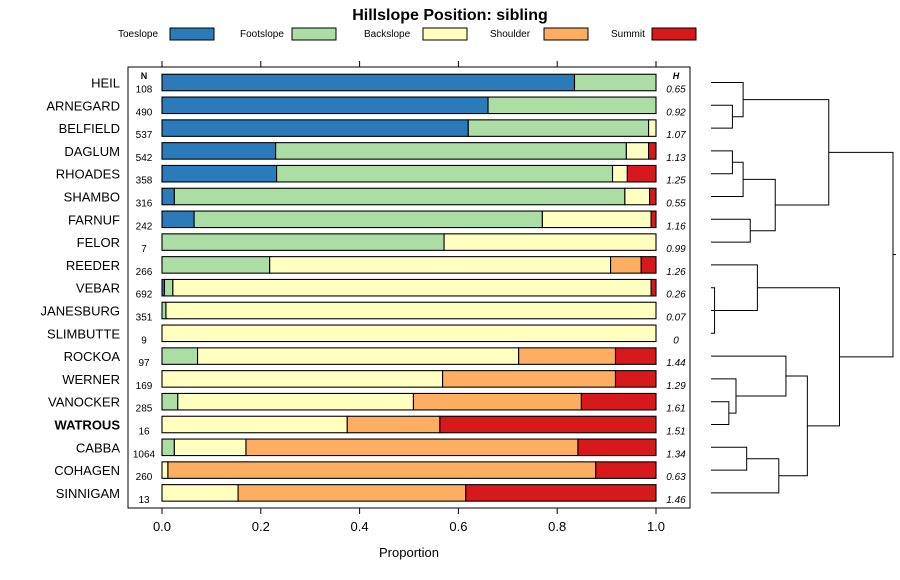 The height and width of the screenshot is (580, 900). What do you see at coordinates (676, 318) in the screenshot?
I see `row-h: 0.07` at bounding box center [676, 318].